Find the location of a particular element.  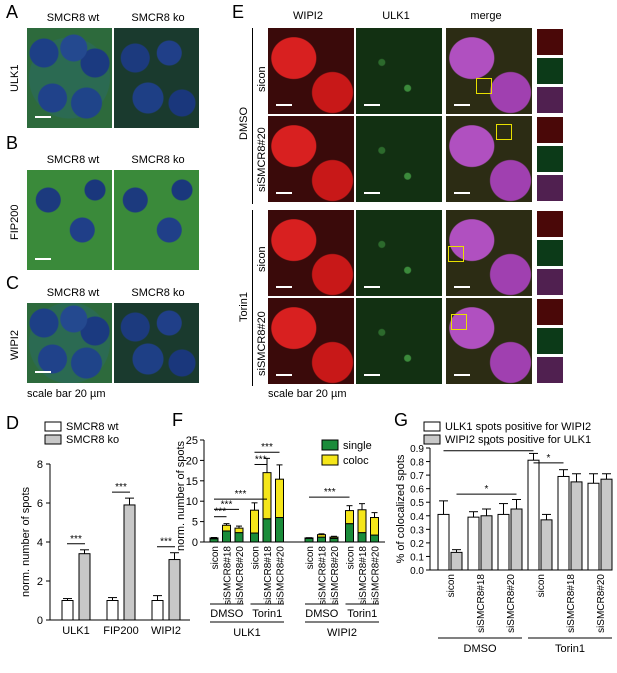

col-label-wt: SMCR8 wt is located at coordinates (73, 18).